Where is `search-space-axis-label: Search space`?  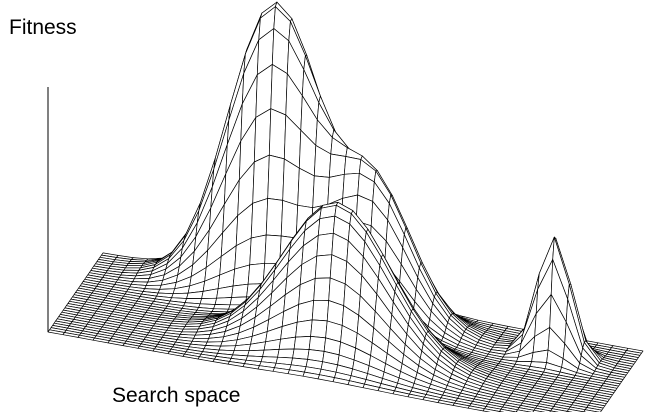
search-space-axis-label: Search space is located at coordinates (176, 395).